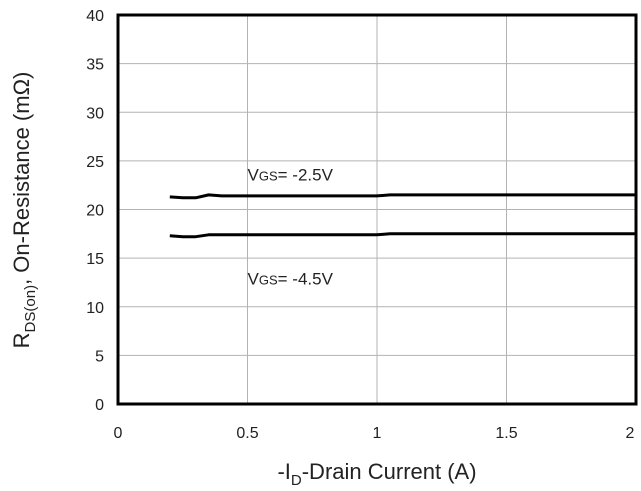 Image resolution: width=641 pixels, height=491 pixels. What do you see at coordinates (377, 433) in the screenshot?
I see `x-tick-label: 1` at bounding box center [377, 433].